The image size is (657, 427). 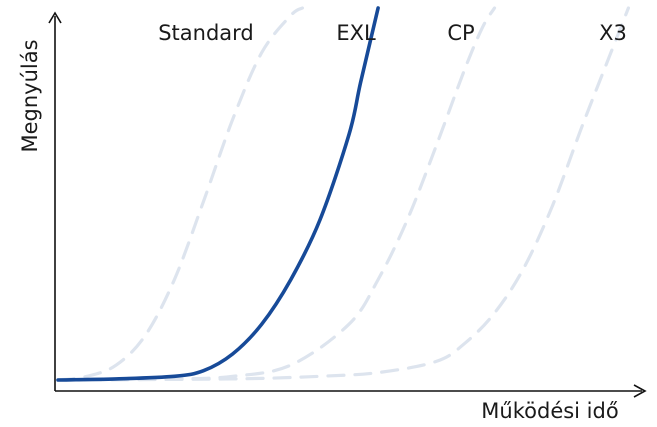 I want to click on series-label-cp: CP, so click(x=460, y=33).